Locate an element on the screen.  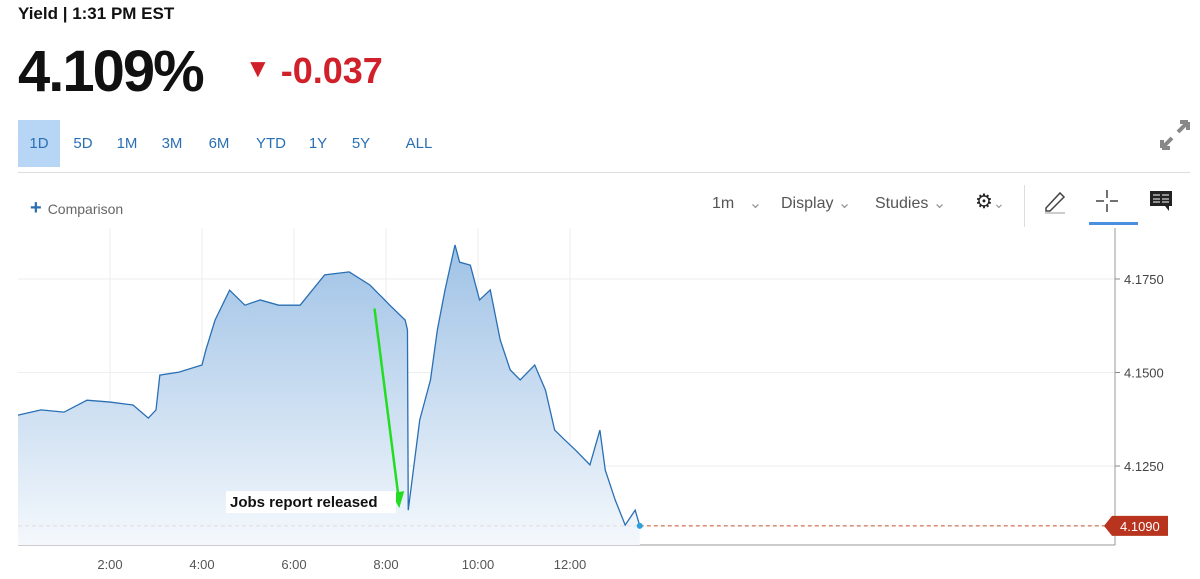
header-title: Yield | 1:31 PM EST is located at coordinates (96, 13).